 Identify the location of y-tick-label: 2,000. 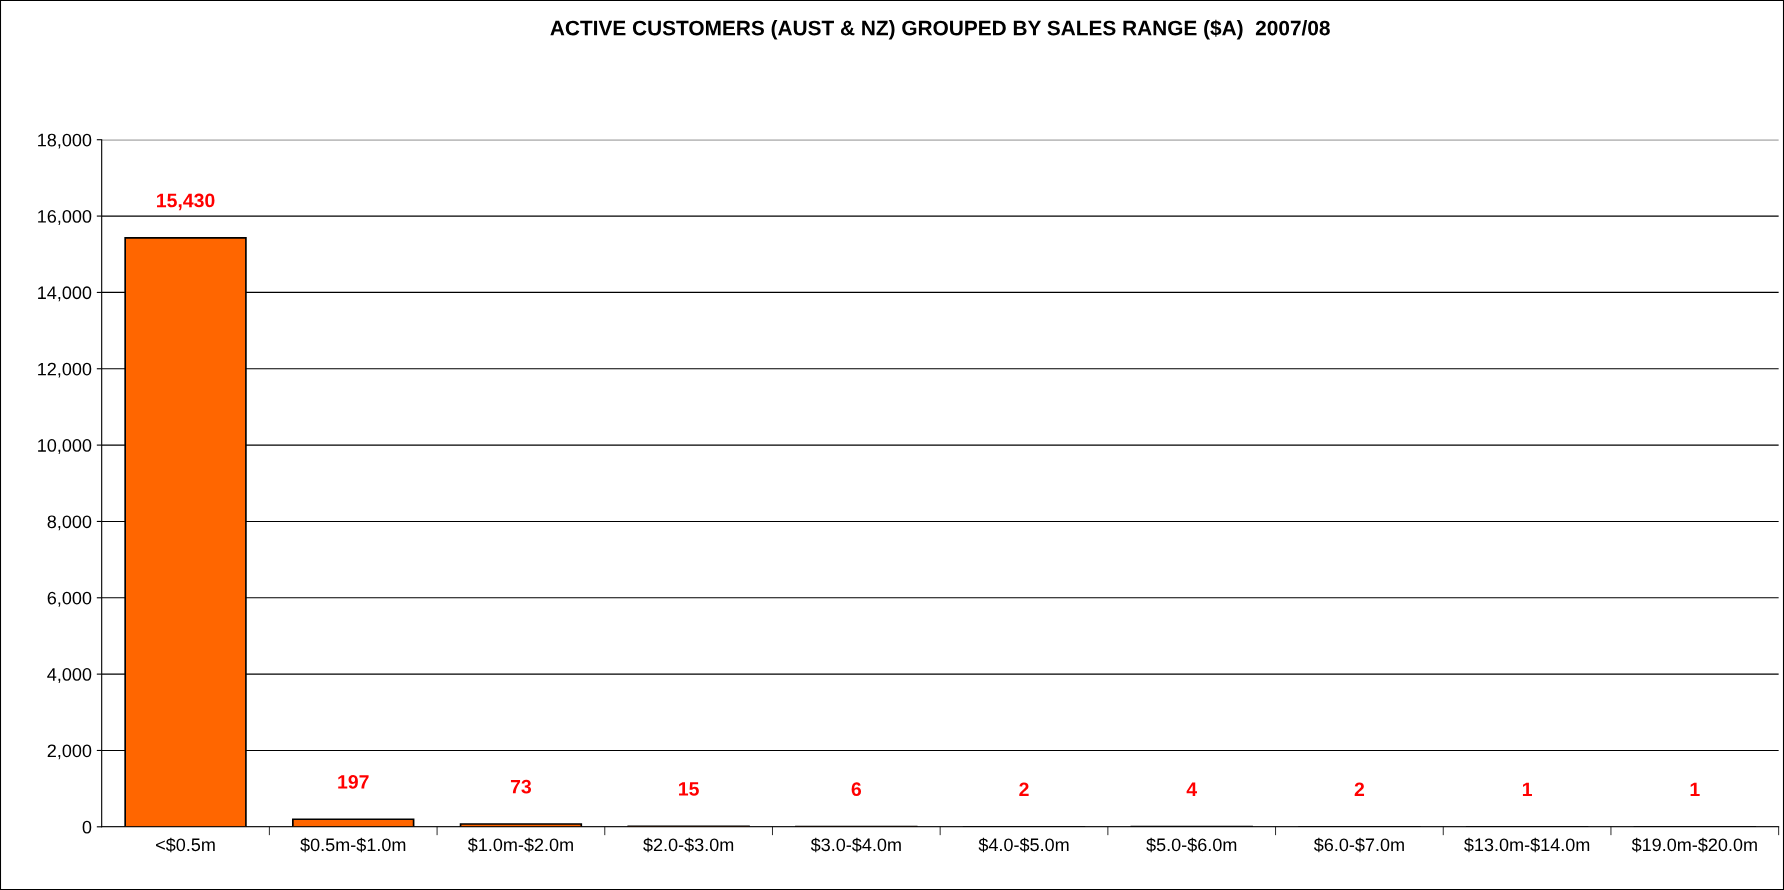
(69, 752).